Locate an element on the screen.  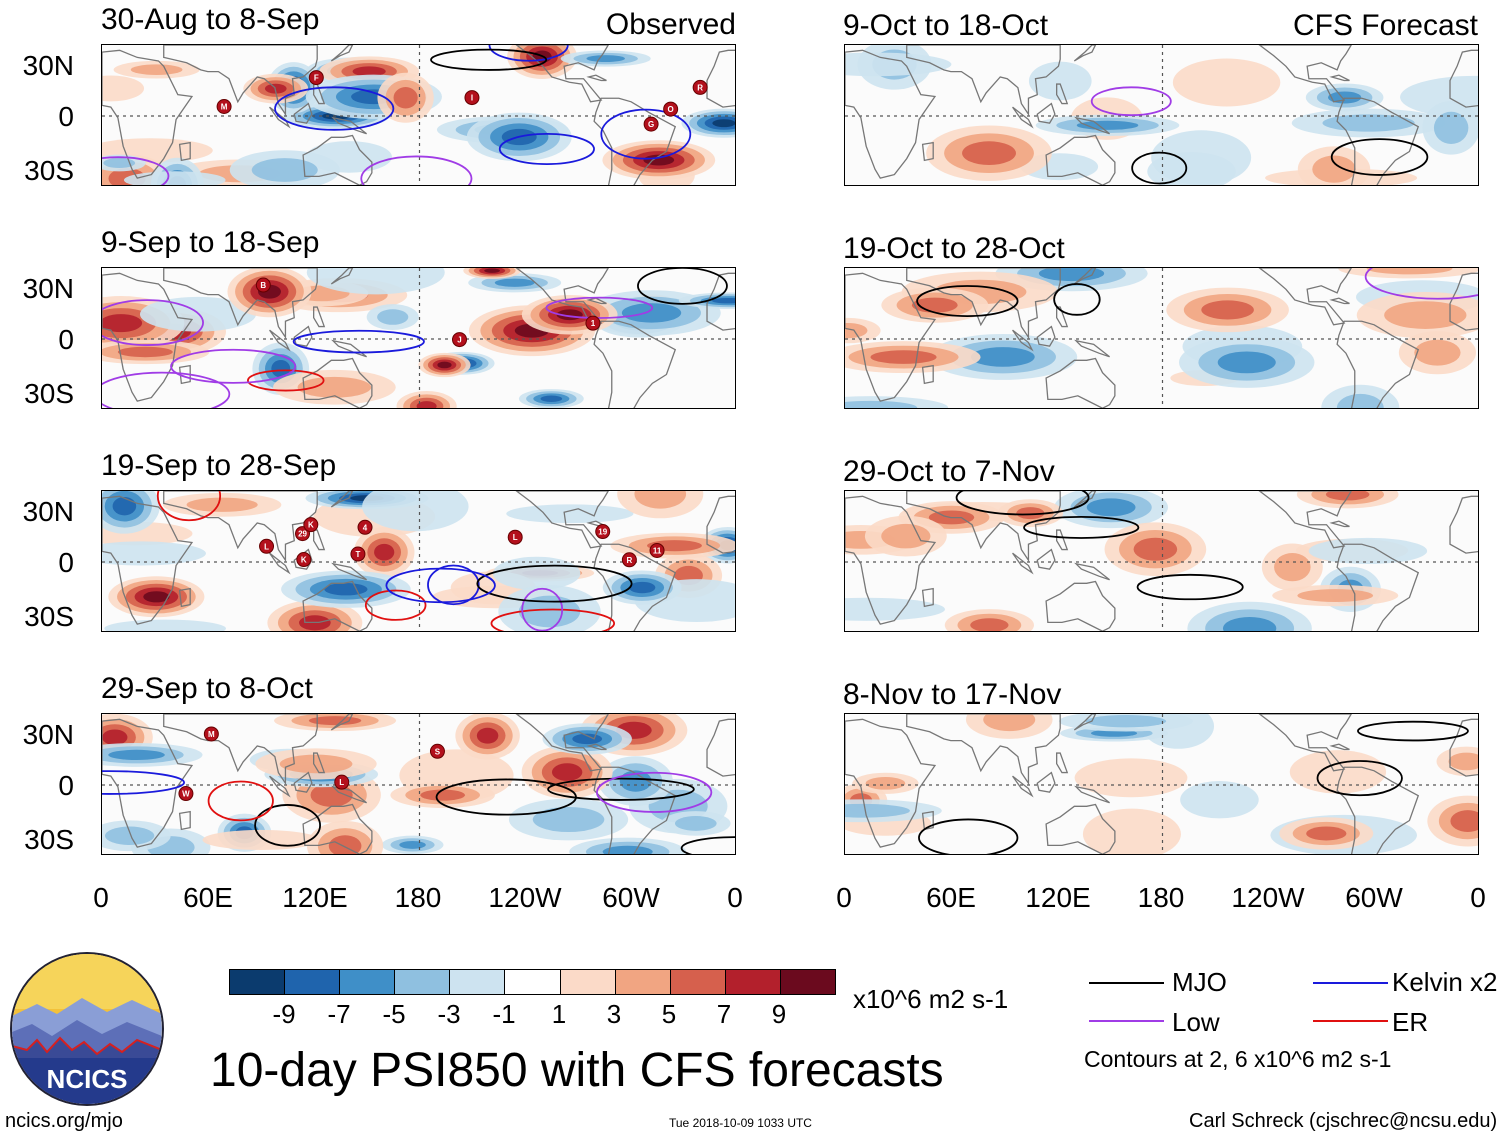
storm-marker: G is located at coordinates (651, 124).